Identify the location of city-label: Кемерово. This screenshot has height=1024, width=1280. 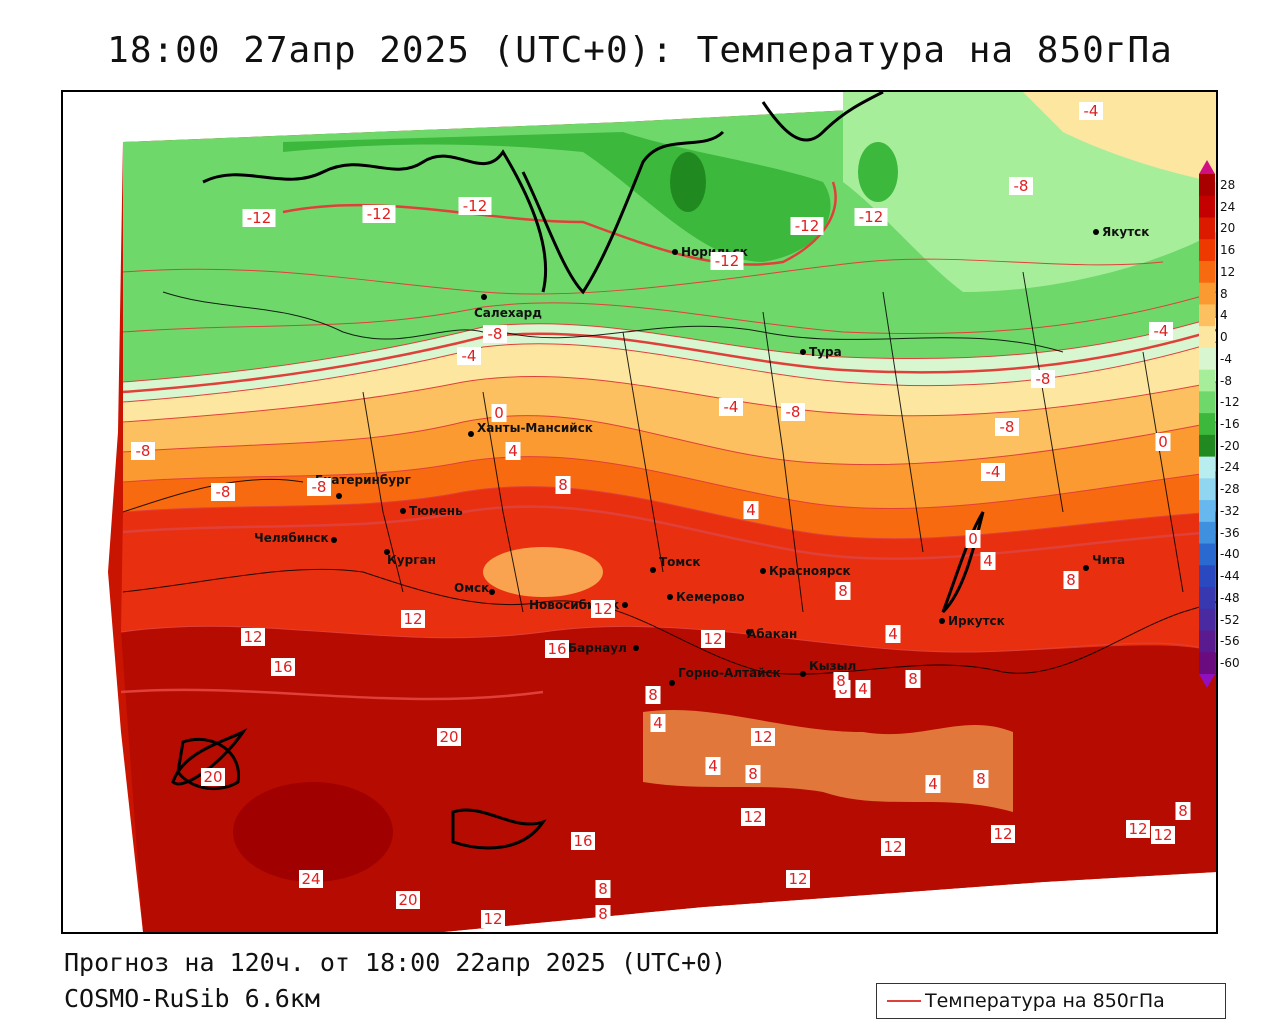
(710, 597).